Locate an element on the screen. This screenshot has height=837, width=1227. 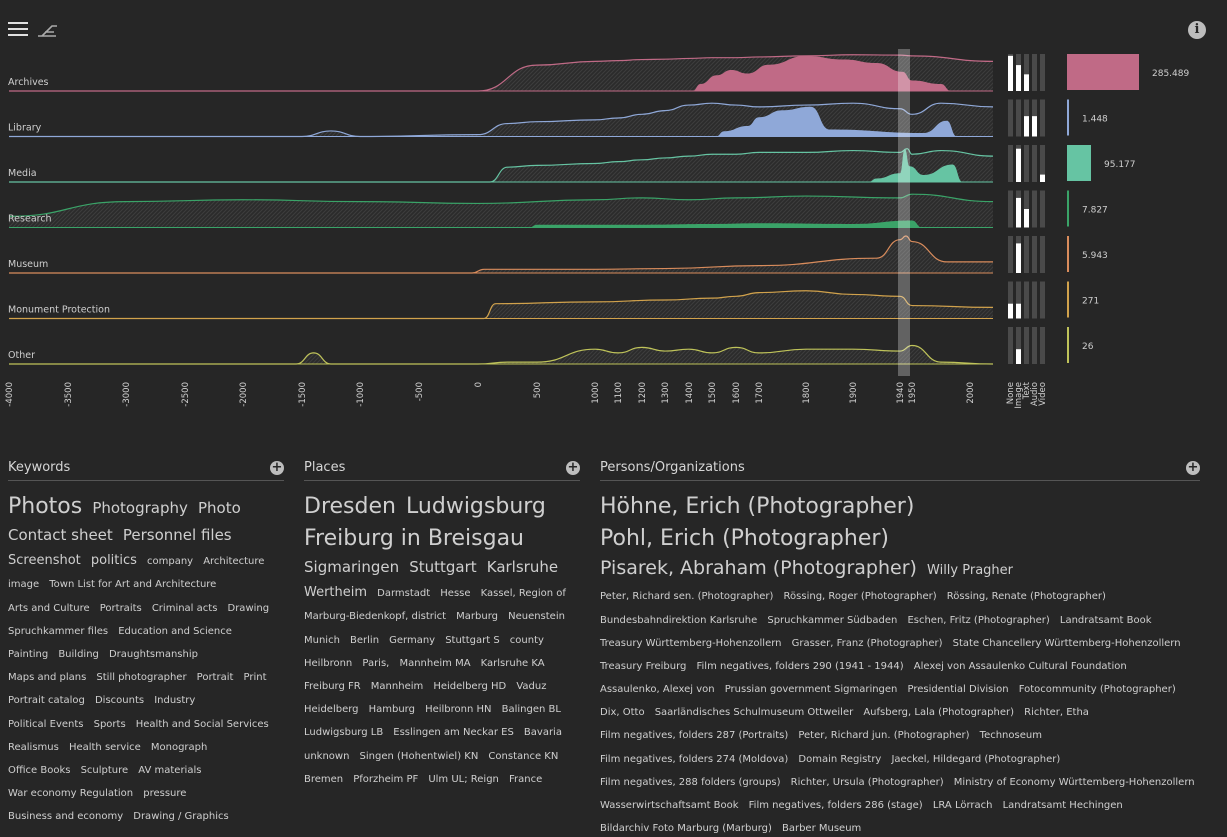
places-tag: Esslingen am Neckar ES is located at coordinates (453, 733).